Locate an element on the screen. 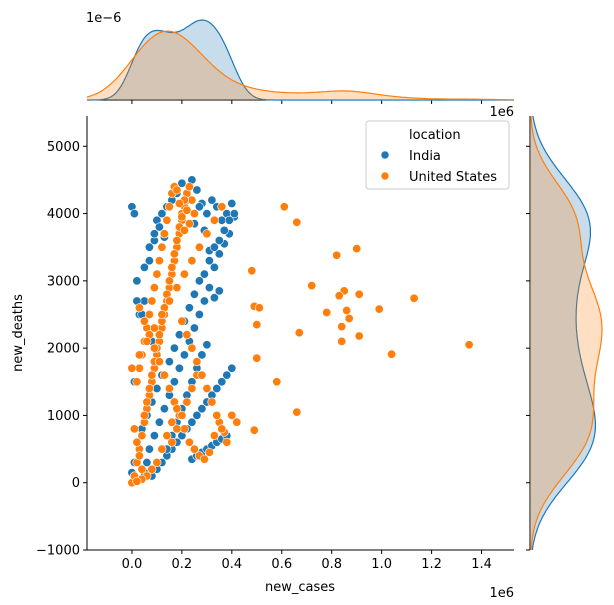  y-tick-label: 0 is located at coordinates (76, 483).